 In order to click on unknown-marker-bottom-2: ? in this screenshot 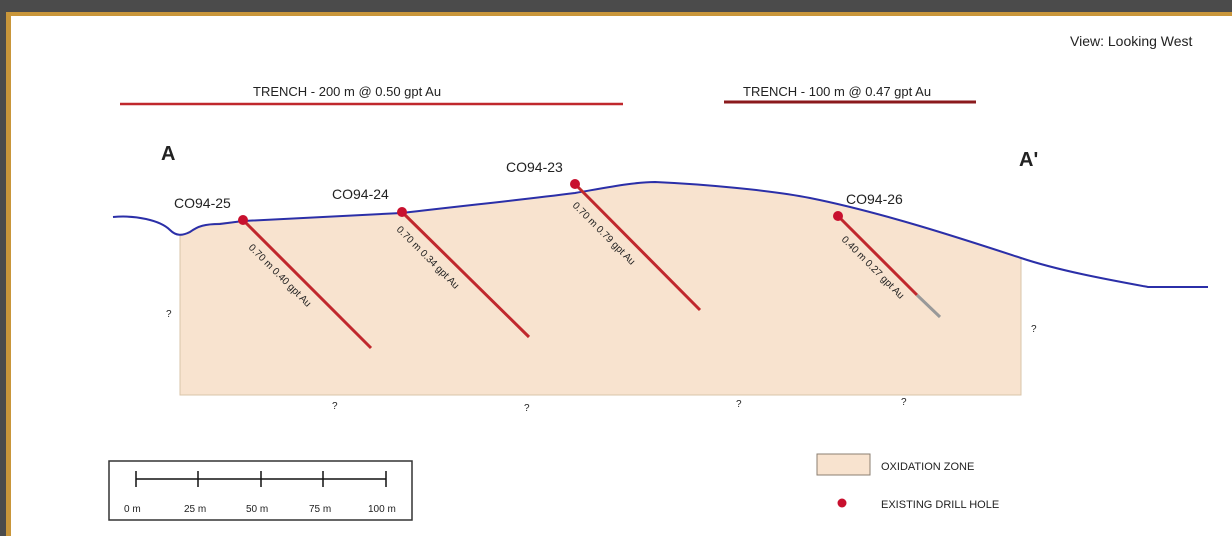, I will do `click(527, 408)`.